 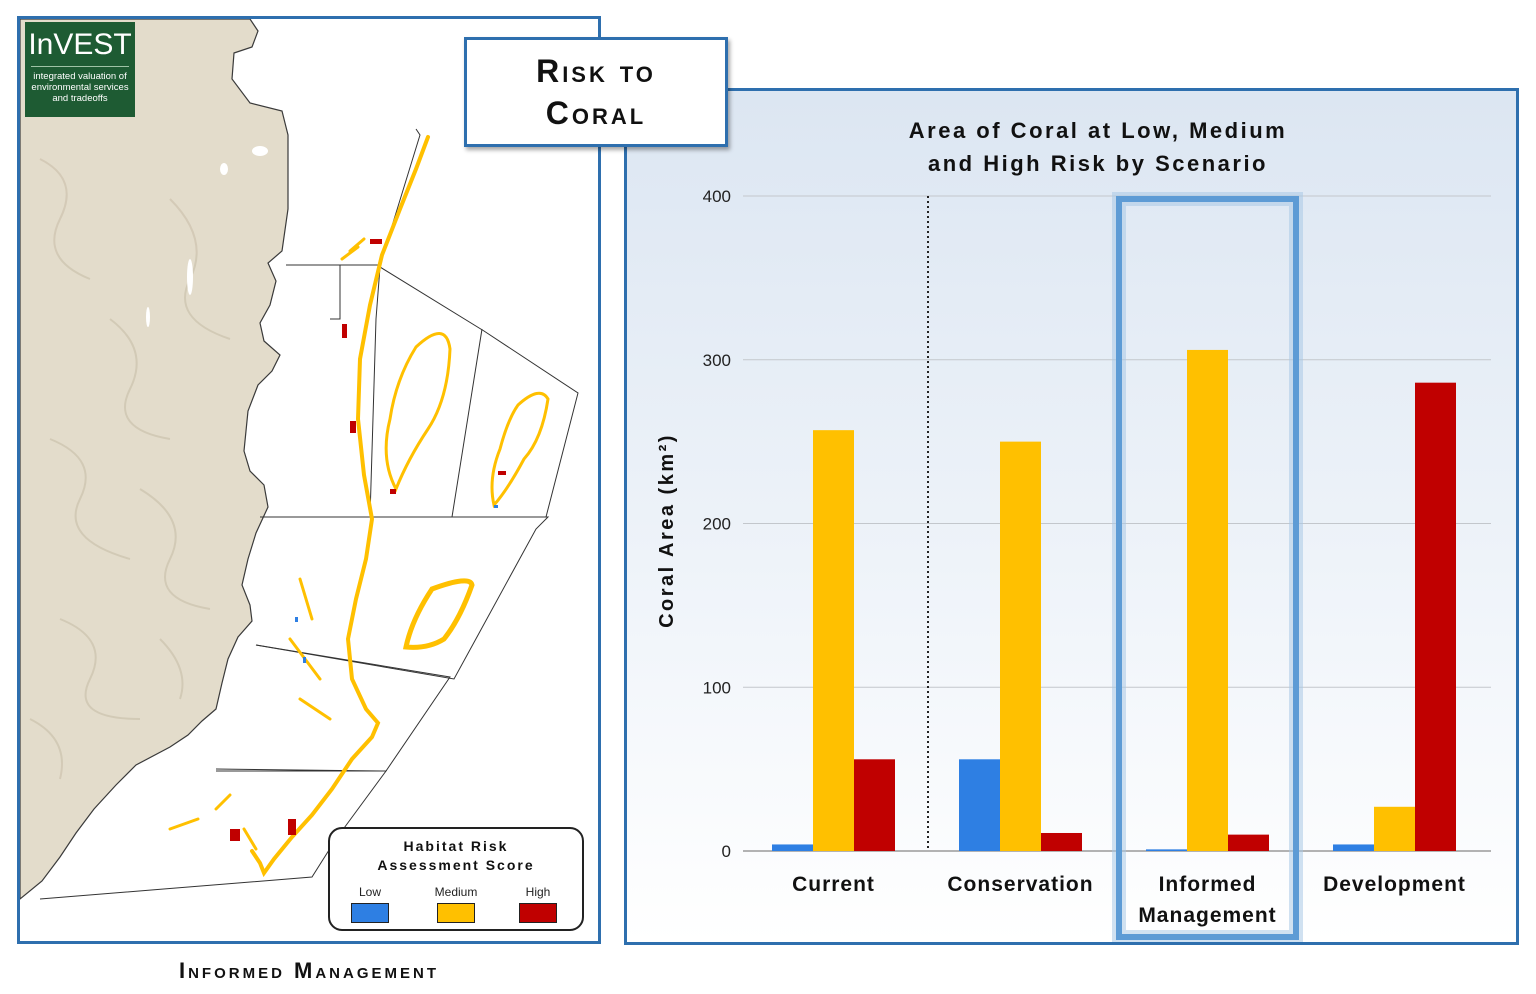 I want to click on reef-high, so click(x=368, y=540).